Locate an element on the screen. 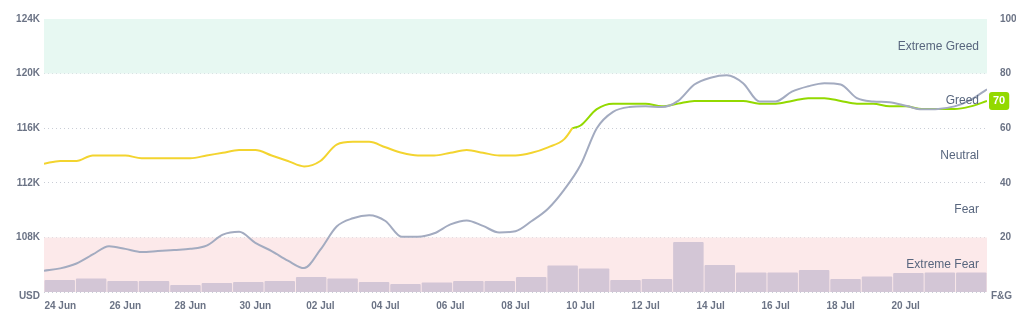 The width and height of the screenshot is (1024, 328). x-tick-label: 10 Jul is located at coordinates (580, 305).